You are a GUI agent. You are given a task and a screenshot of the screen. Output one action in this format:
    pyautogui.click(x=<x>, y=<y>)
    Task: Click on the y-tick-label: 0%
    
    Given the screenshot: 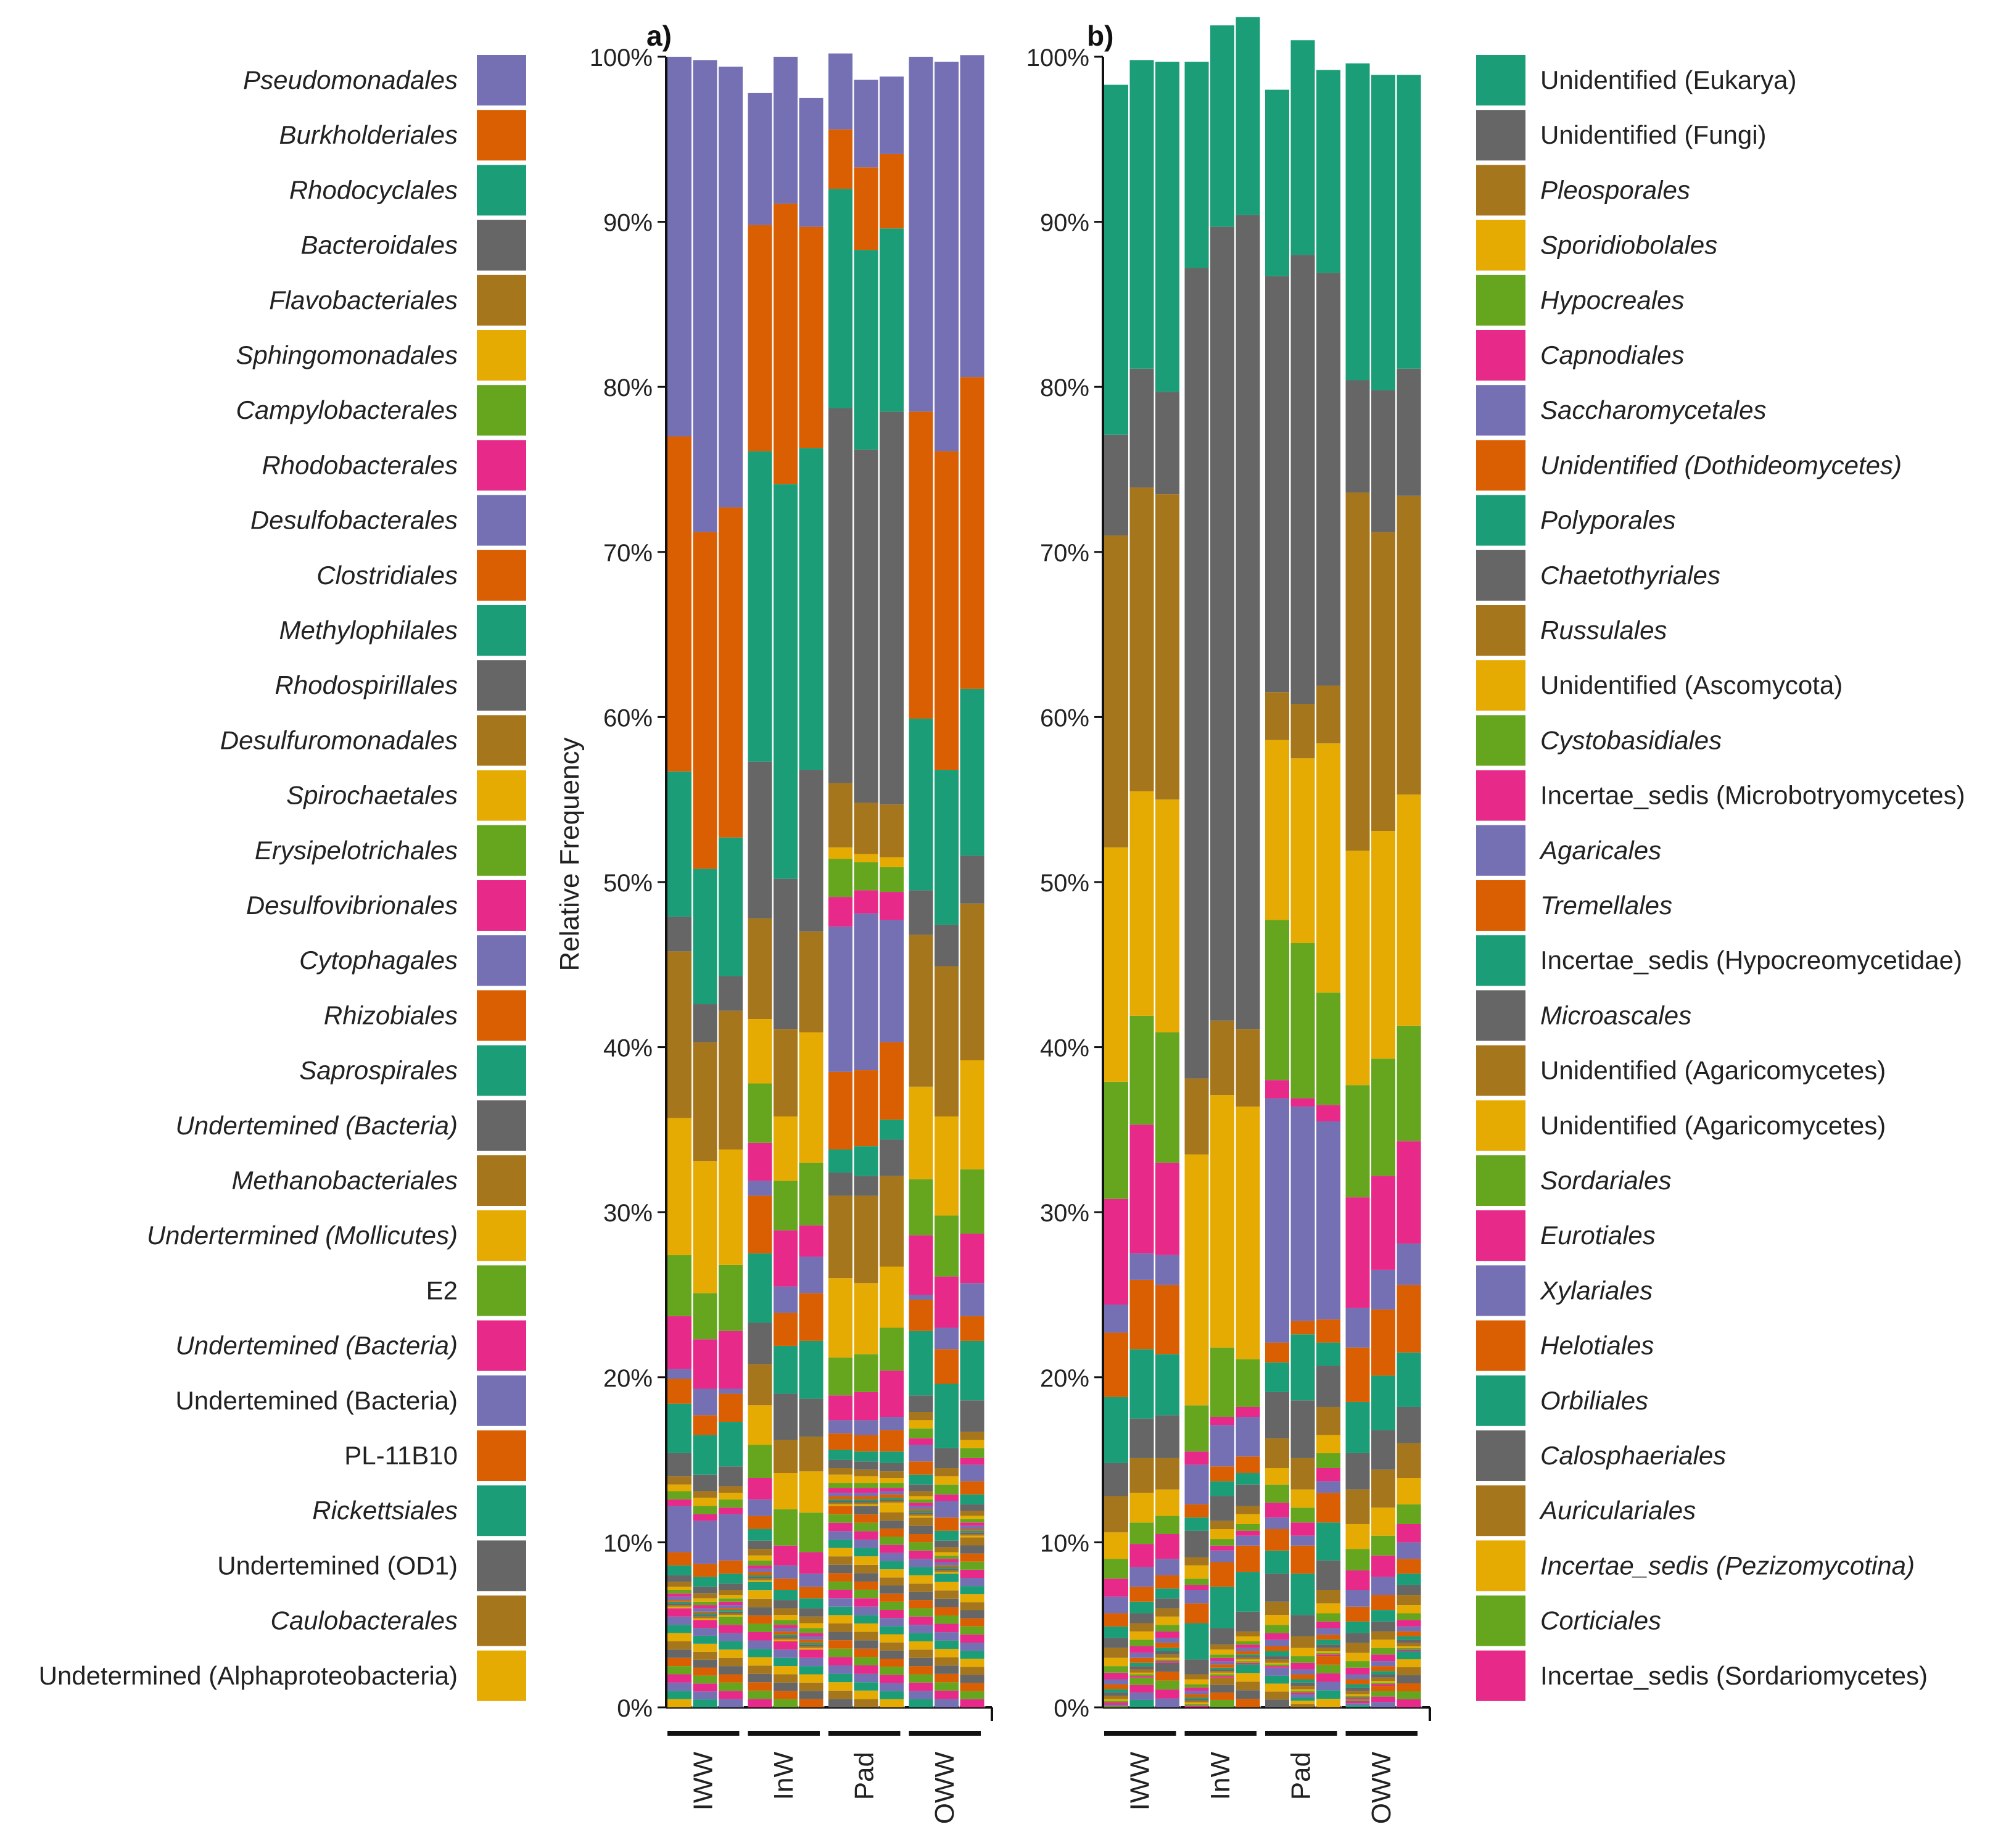 What is the action you would take?
    pyautogui.click(x=635, y=1708)
    